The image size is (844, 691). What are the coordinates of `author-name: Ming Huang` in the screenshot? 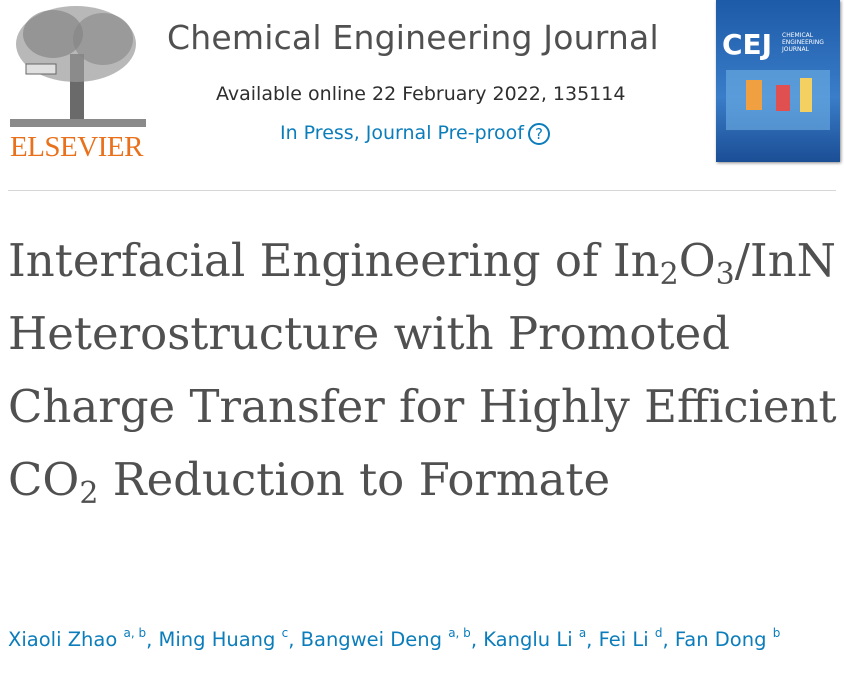 It's located at (217, 639).